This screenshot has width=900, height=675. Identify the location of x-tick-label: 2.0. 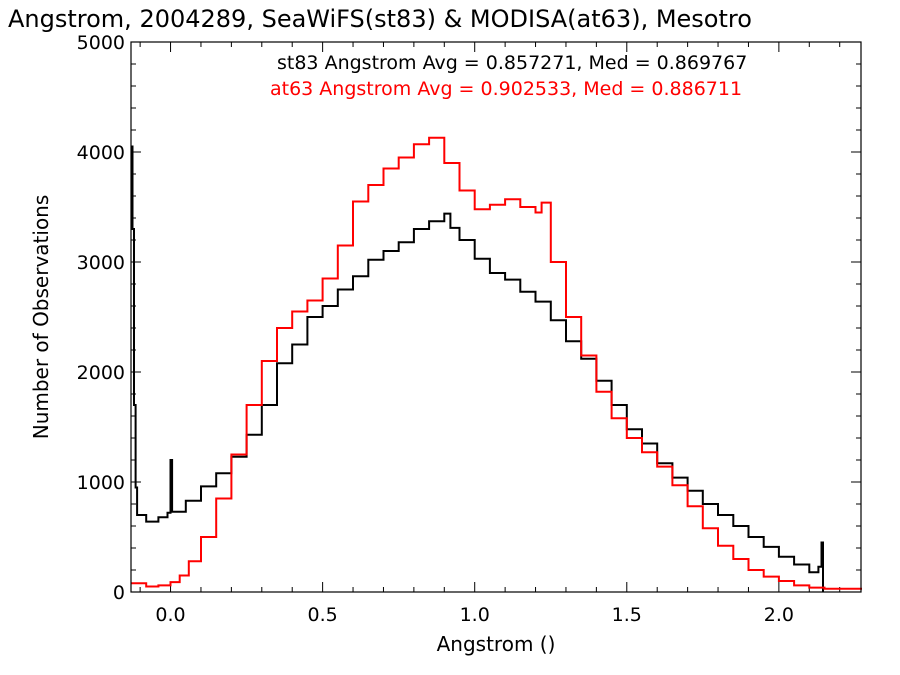
(779, 615).